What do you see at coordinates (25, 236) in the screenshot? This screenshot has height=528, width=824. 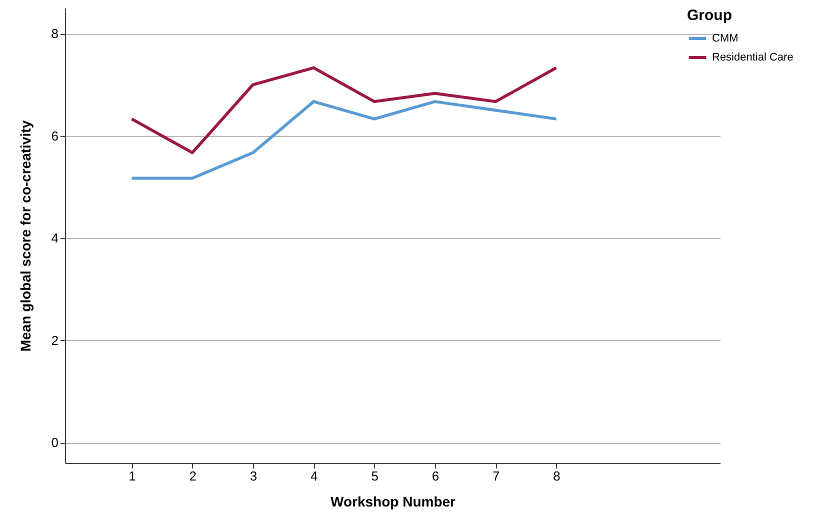 I see `y-axis-title: Mean global score for co-creativity` at bounding box center [25, 236].